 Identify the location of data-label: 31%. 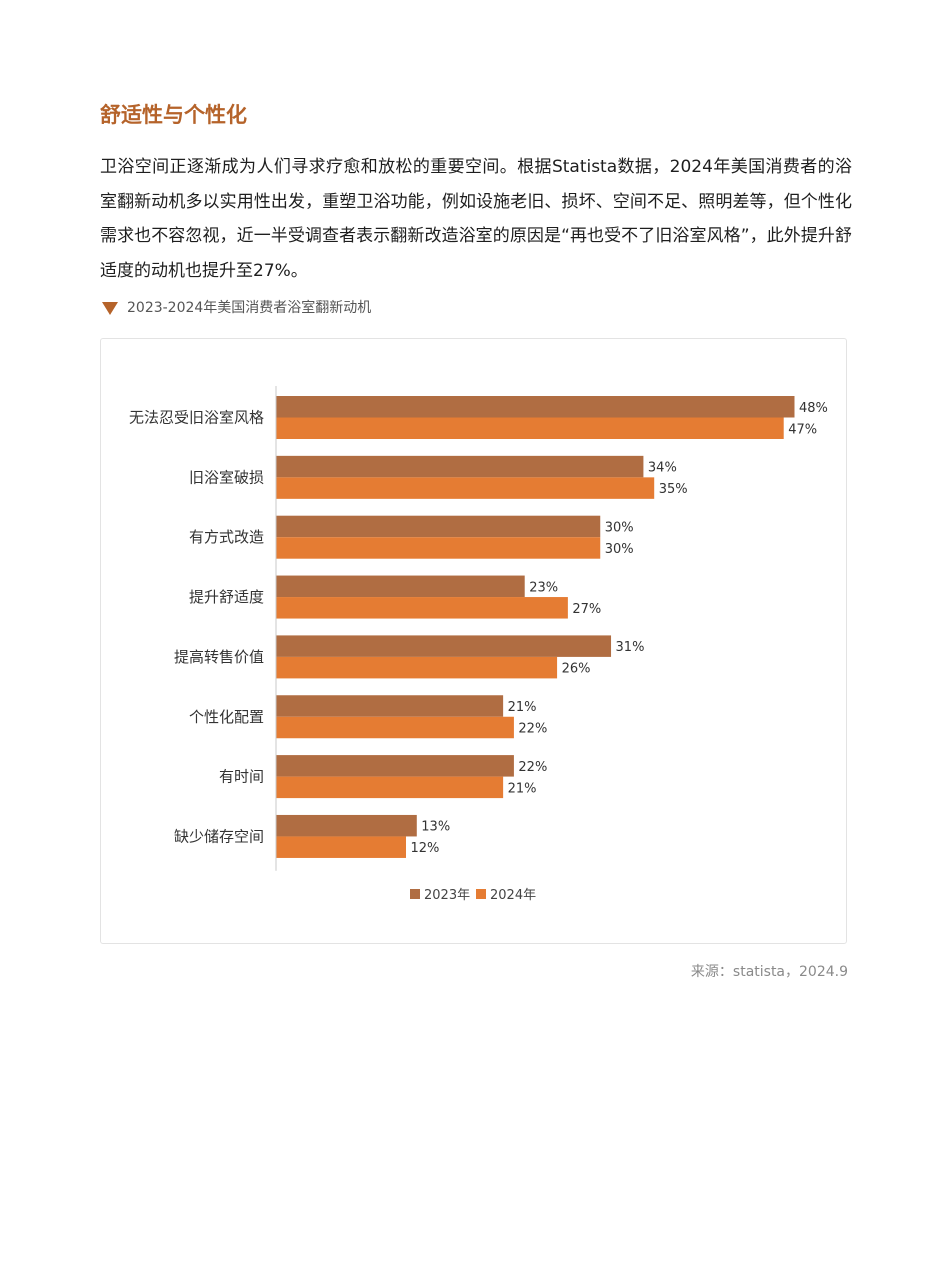
(630, 647).